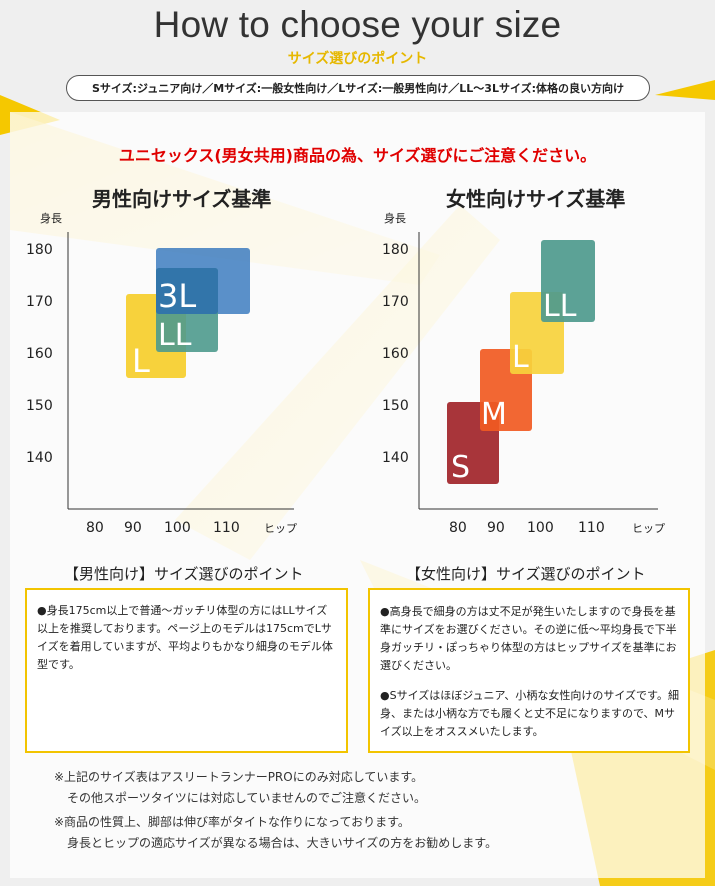  I want to click on footnote-line: 身長とヒップの適応サイズが異なる場合は、大きいサイズの方をお勧めします。, so click(282, 843).